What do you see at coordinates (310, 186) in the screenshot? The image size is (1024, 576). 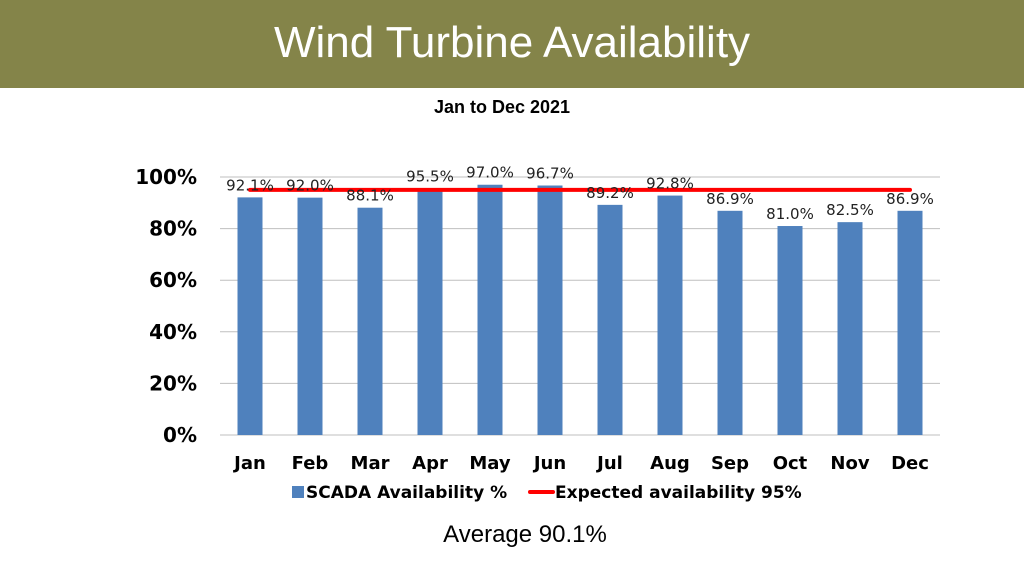 I see `data-label: 92.0%` at bounding box center [310, 186].